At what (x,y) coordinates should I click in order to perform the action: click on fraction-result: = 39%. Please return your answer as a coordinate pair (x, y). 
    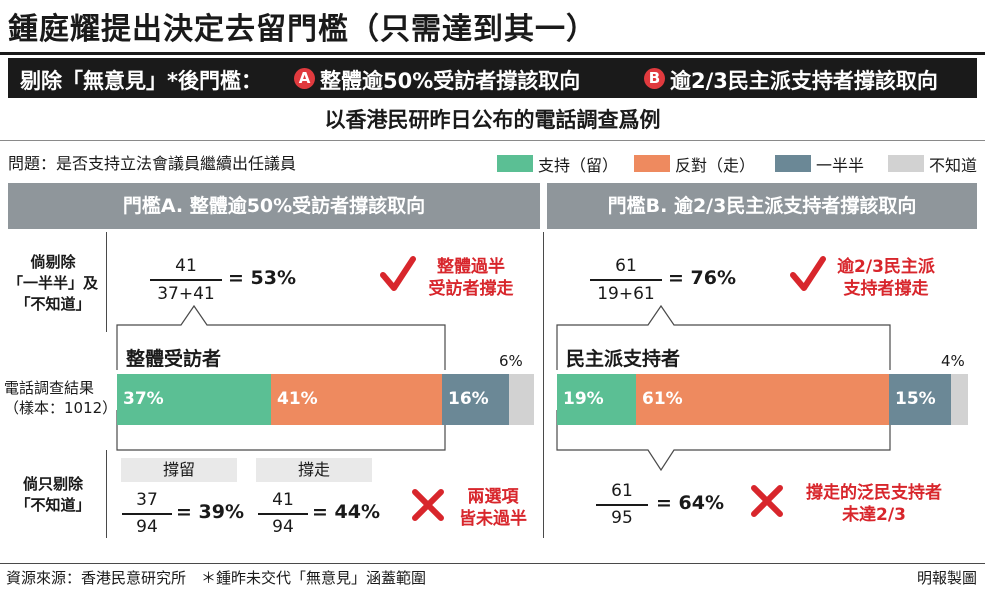
    Looking at the image, I should click on (210, 512).